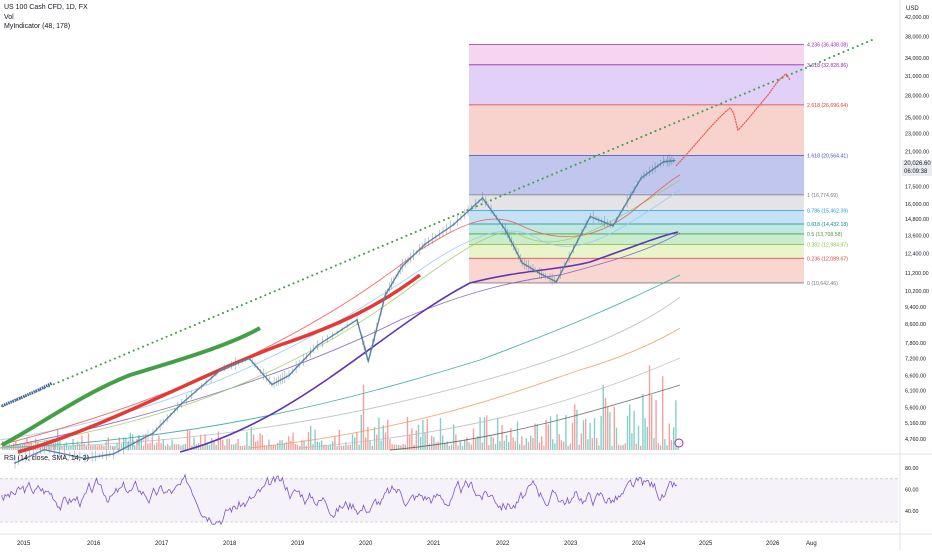 This screenshot has width=932, height=555. I want to click on price-tick-label: 10,200.00, so click(917, 292).